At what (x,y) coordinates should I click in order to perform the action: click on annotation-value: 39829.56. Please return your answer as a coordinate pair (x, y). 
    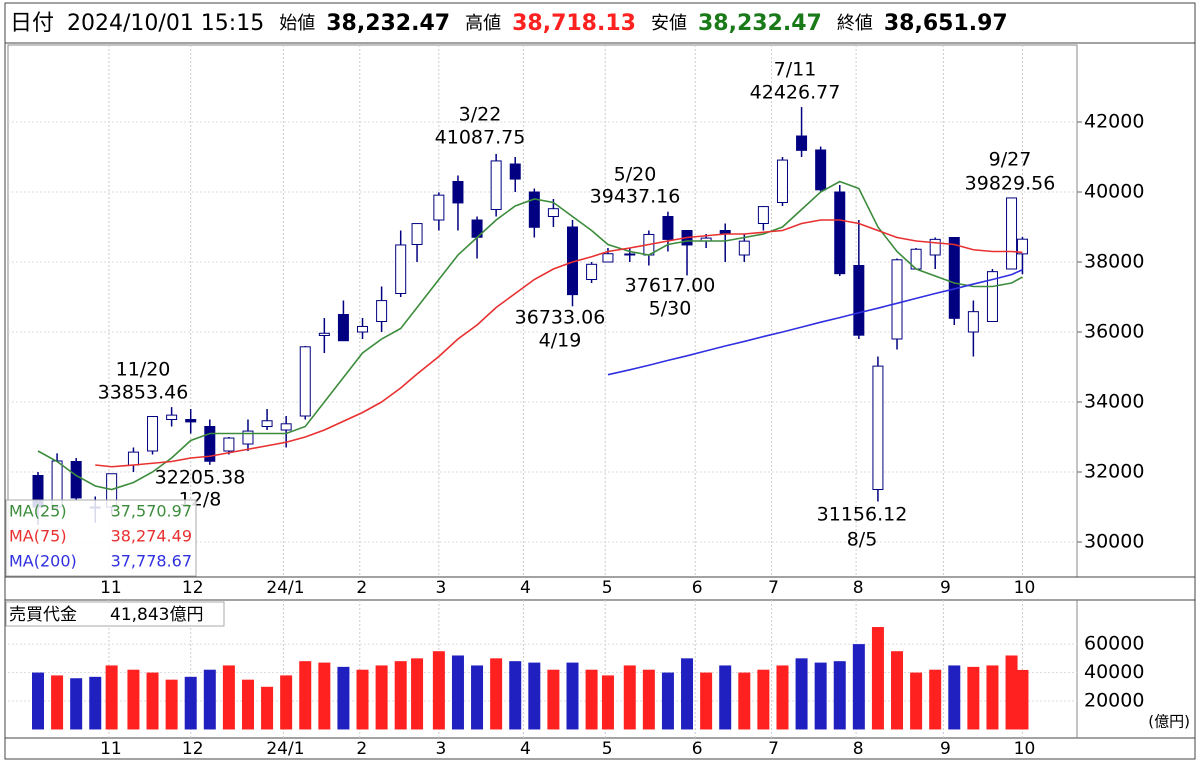
    Looking at the image, I should click on (1010, 184).